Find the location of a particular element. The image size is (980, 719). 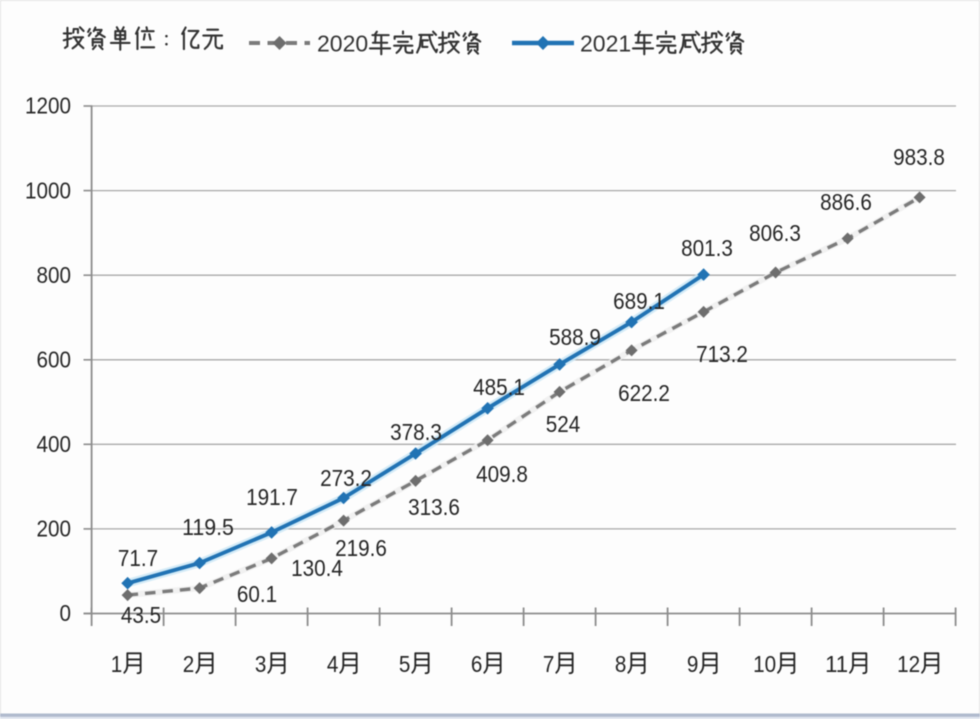

svg-text: 4 is located at coordinates (333, 664).